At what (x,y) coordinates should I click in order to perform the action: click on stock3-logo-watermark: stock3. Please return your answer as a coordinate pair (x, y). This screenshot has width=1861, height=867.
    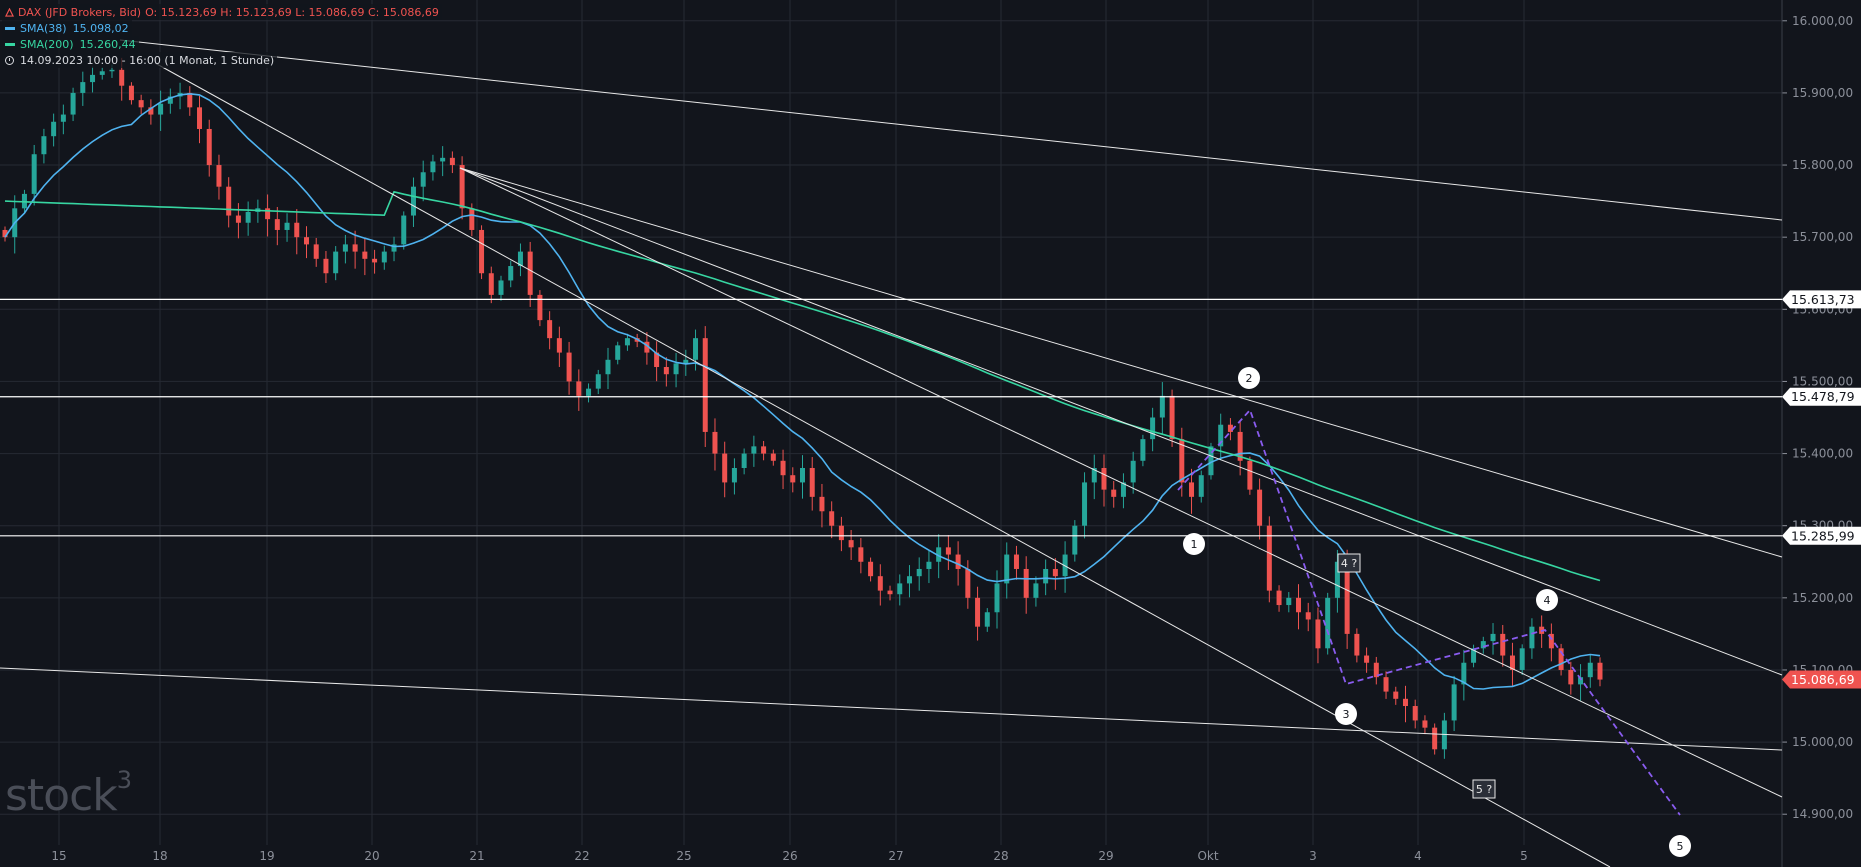
    Looking at the image, I should click on (68, 793).